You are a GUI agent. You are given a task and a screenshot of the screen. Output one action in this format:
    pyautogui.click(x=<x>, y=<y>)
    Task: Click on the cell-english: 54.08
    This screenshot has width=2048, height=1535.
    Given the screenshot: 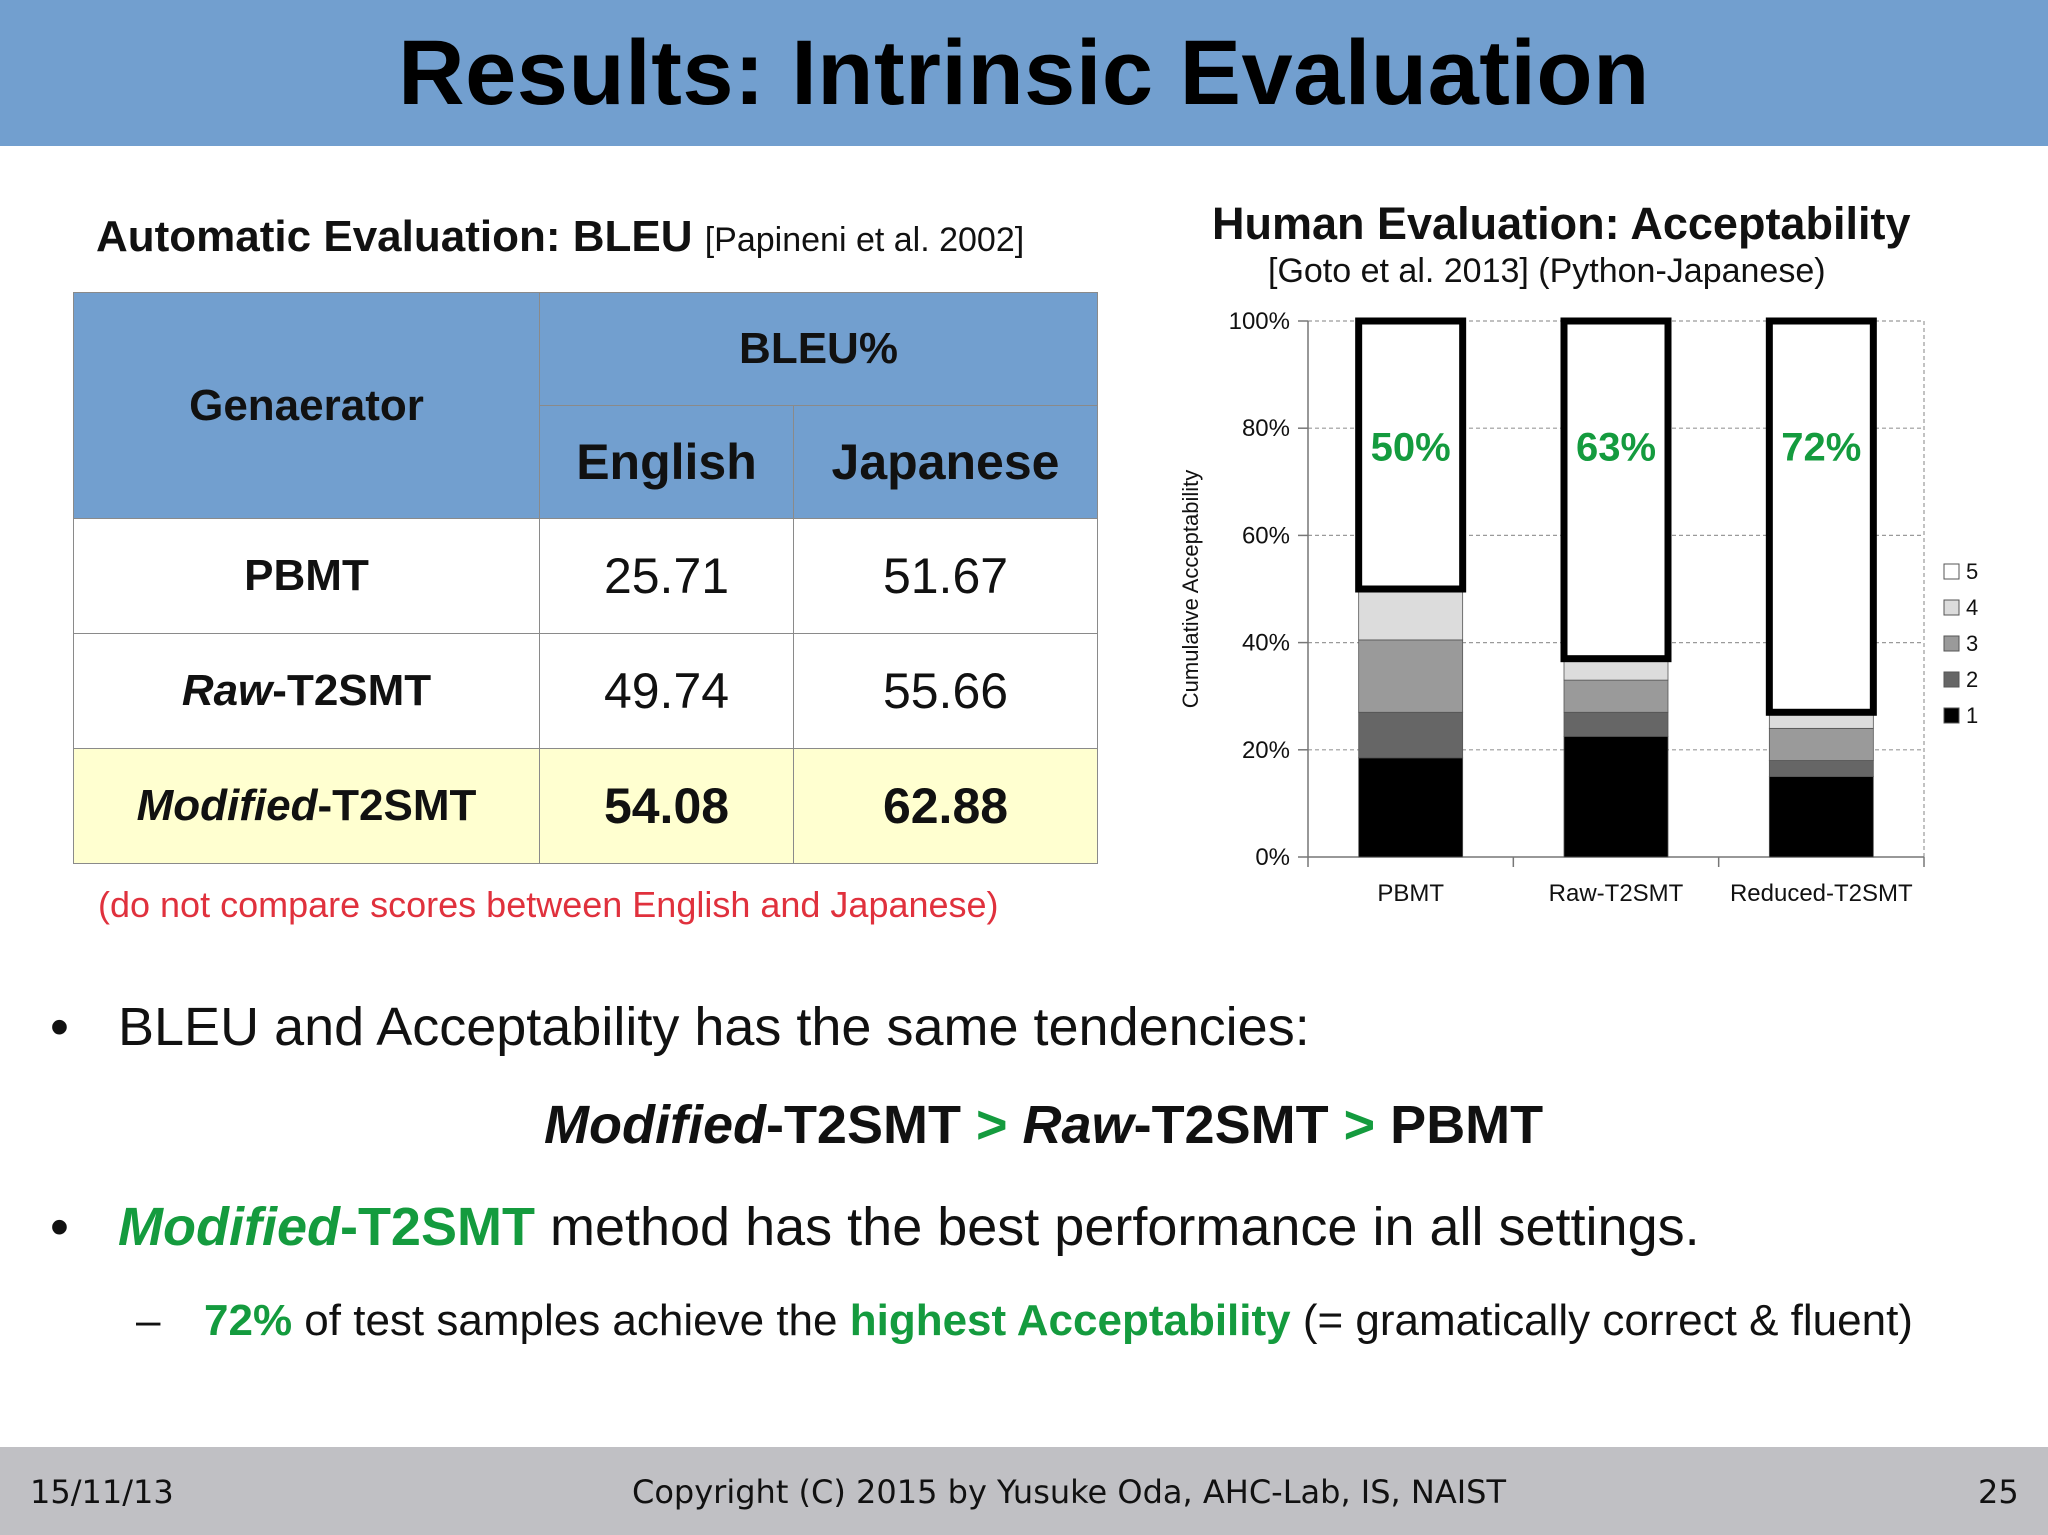 What is the action you would take?
    pyautogui.click(x=666, y=806)
    